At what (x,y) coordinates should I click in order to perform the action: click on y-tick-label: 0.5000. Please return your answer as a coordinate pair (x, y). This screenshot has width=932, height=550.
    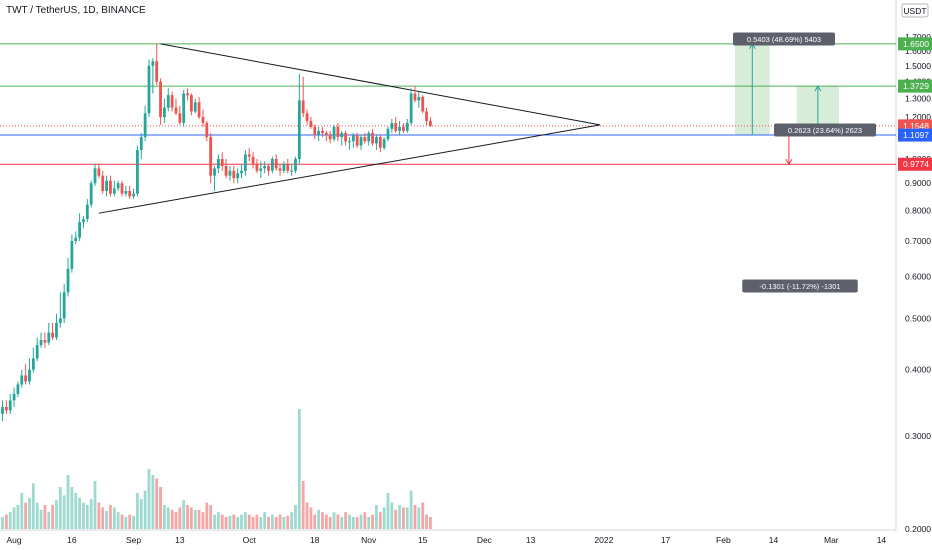
    Looking at the image, I should click on (918, 318).